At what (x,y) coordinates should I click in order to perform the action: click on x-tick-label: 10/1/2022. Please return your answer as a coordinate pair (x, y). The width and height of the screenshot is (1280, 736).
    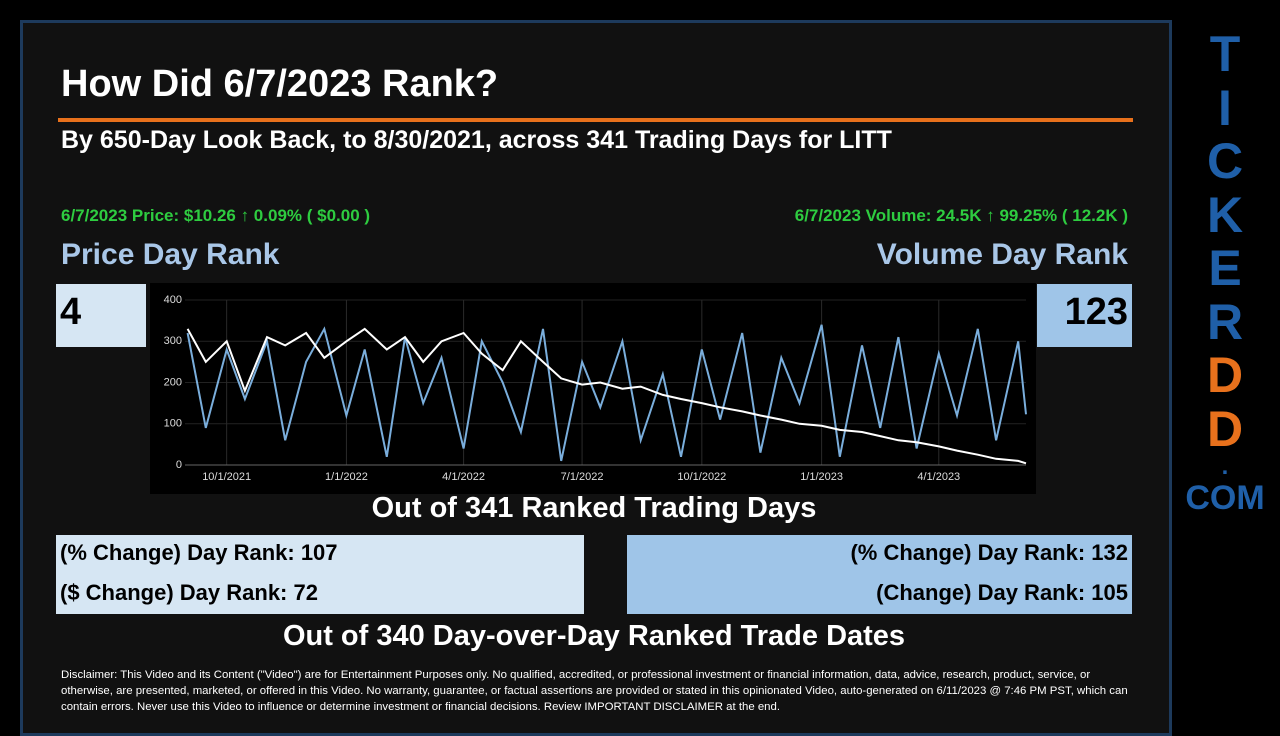
    Looking at the image, I should click on (701, 477).